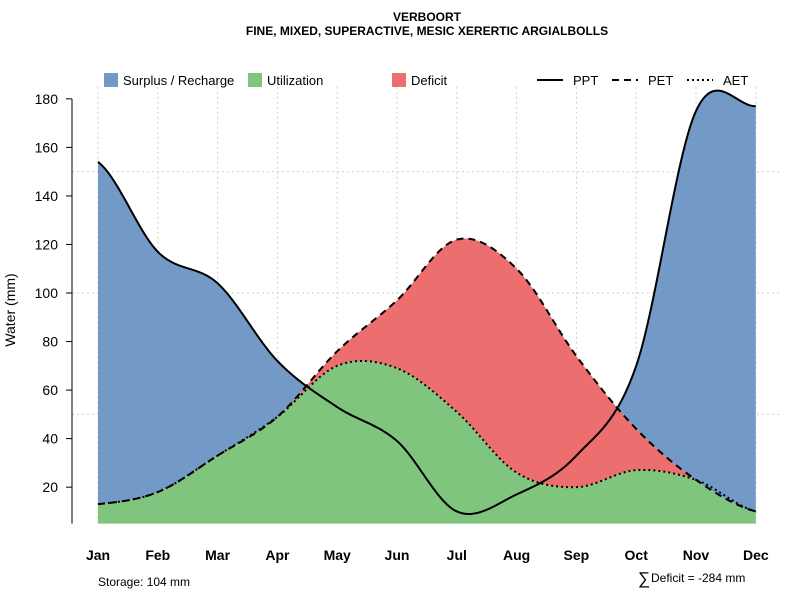  Describe the element at coordinates (50, 390) in the screenshot. I see `y-tick-label: 60` at that location.